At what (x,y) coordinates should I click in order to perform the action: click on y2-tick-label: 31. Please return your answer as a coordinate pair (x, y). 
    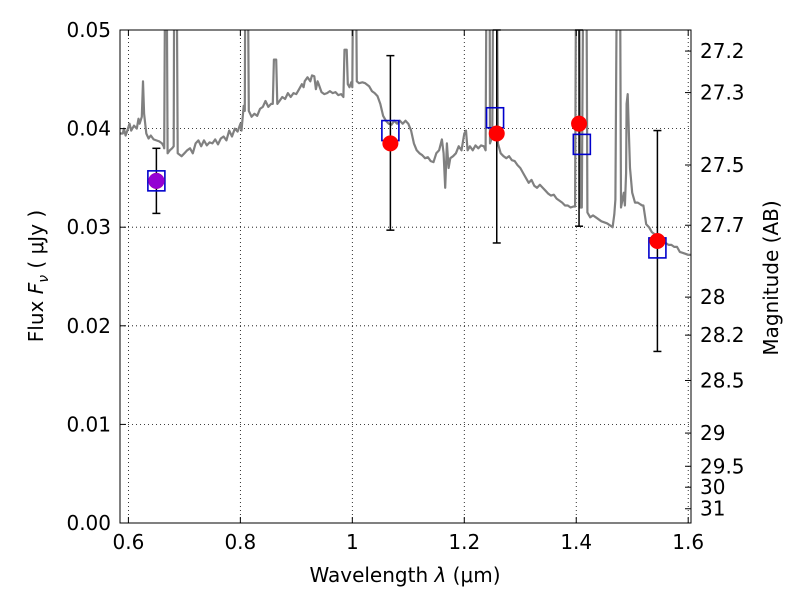
    Looking at the image, I should click on (712, 509).